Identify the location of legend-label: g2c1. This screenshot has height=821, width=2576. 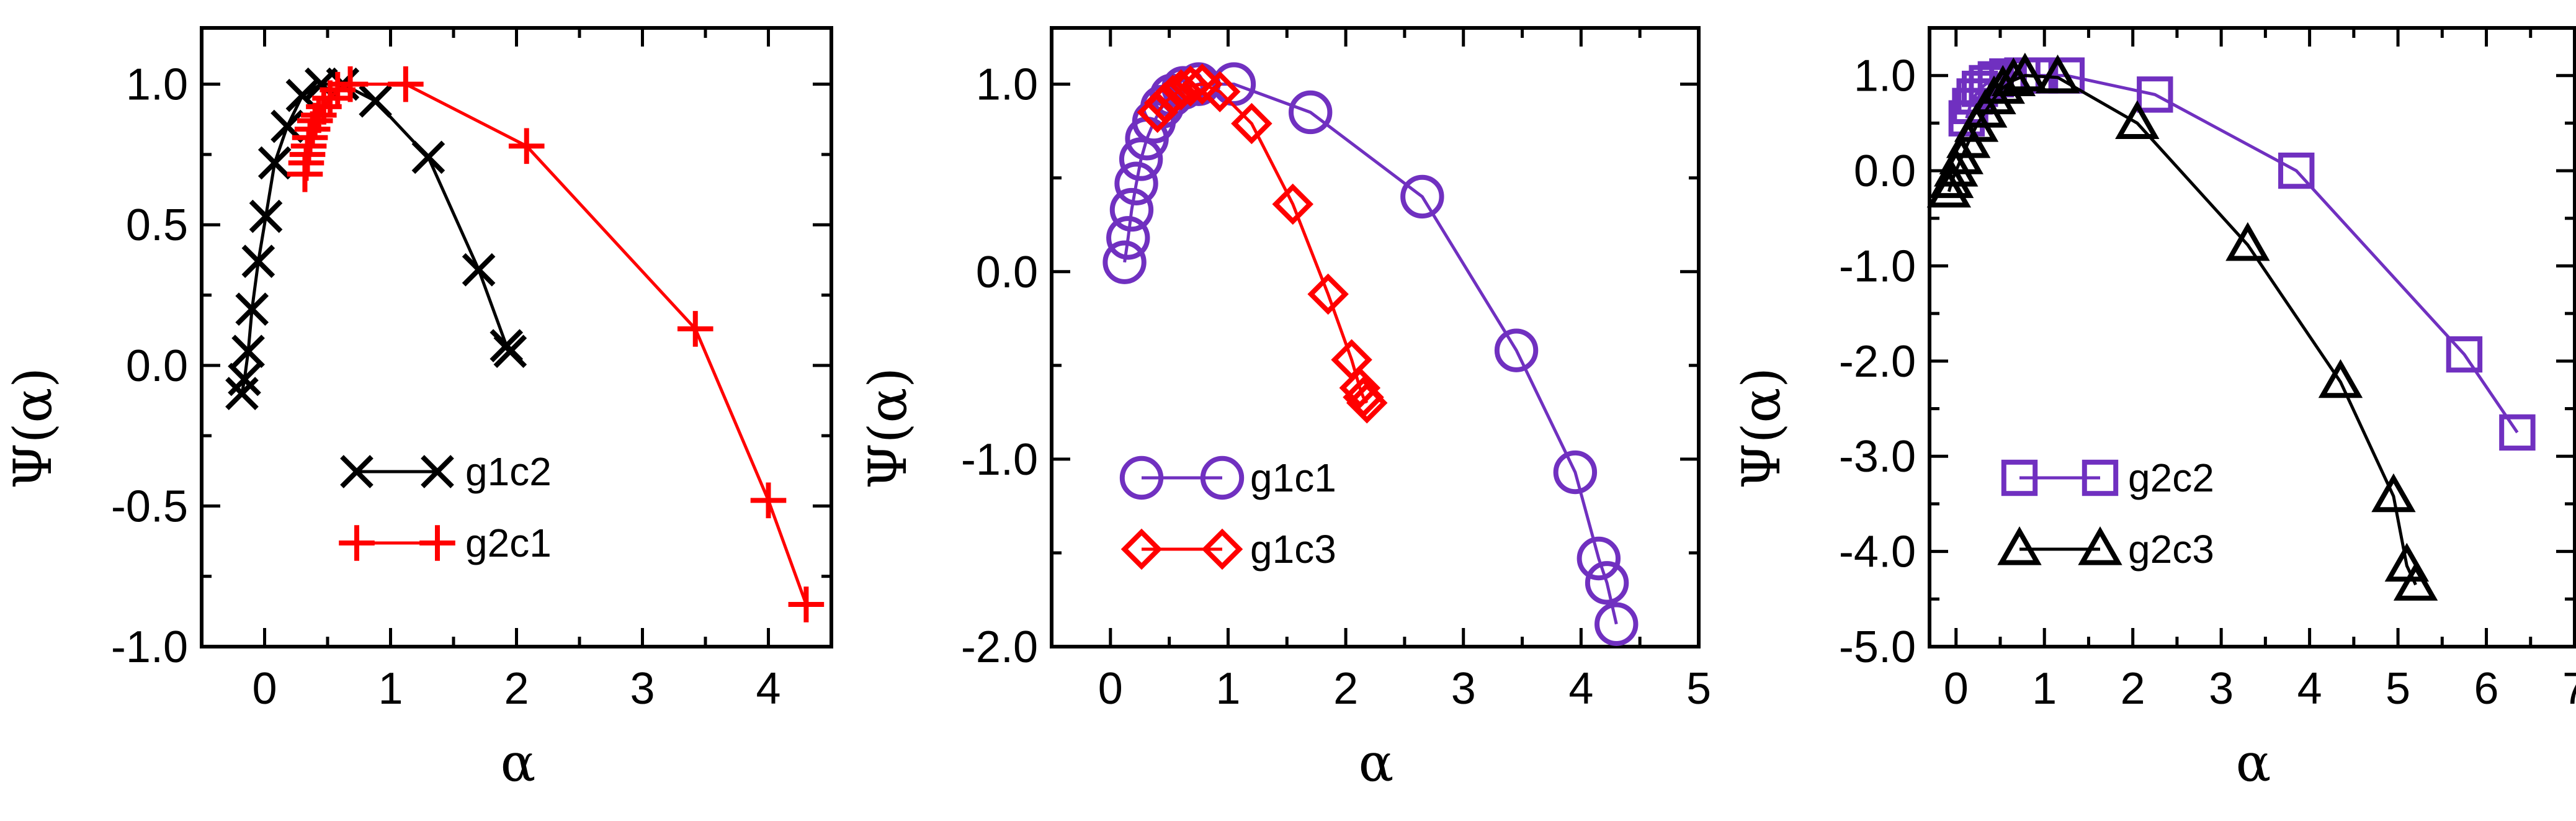
(508, 543).